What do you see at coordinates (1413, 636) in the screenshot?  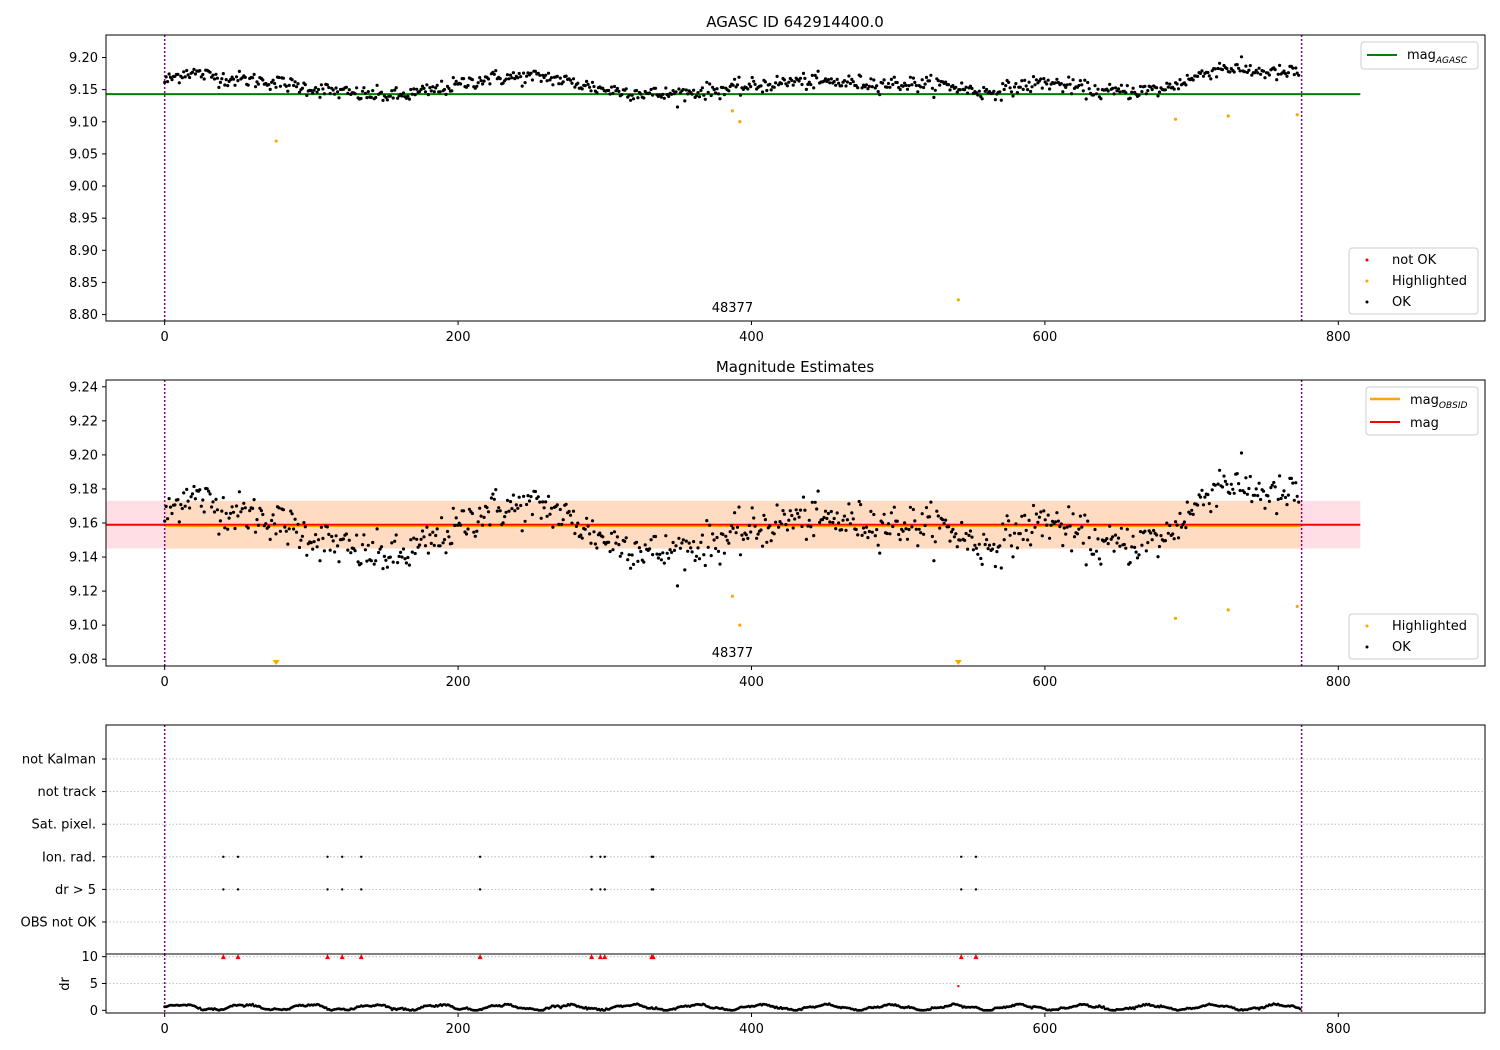 I see `panel-mag-estimates-legend-points: Highlighted OK` at bounding box center [1413, 636].